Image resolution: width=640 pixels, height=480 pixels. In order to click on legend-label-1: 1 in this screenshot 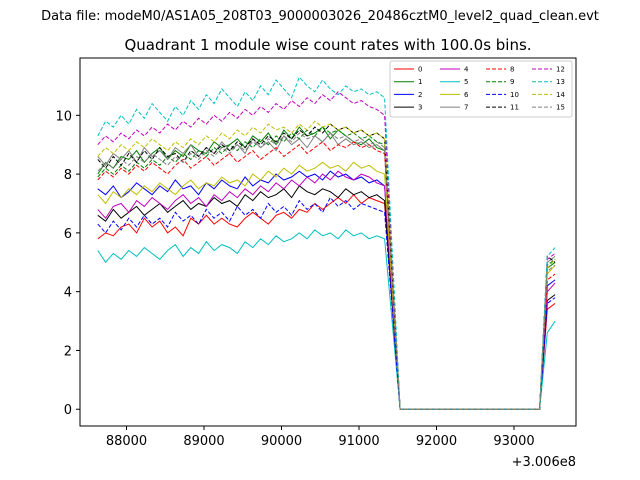, I will do `click(420, 82)`.